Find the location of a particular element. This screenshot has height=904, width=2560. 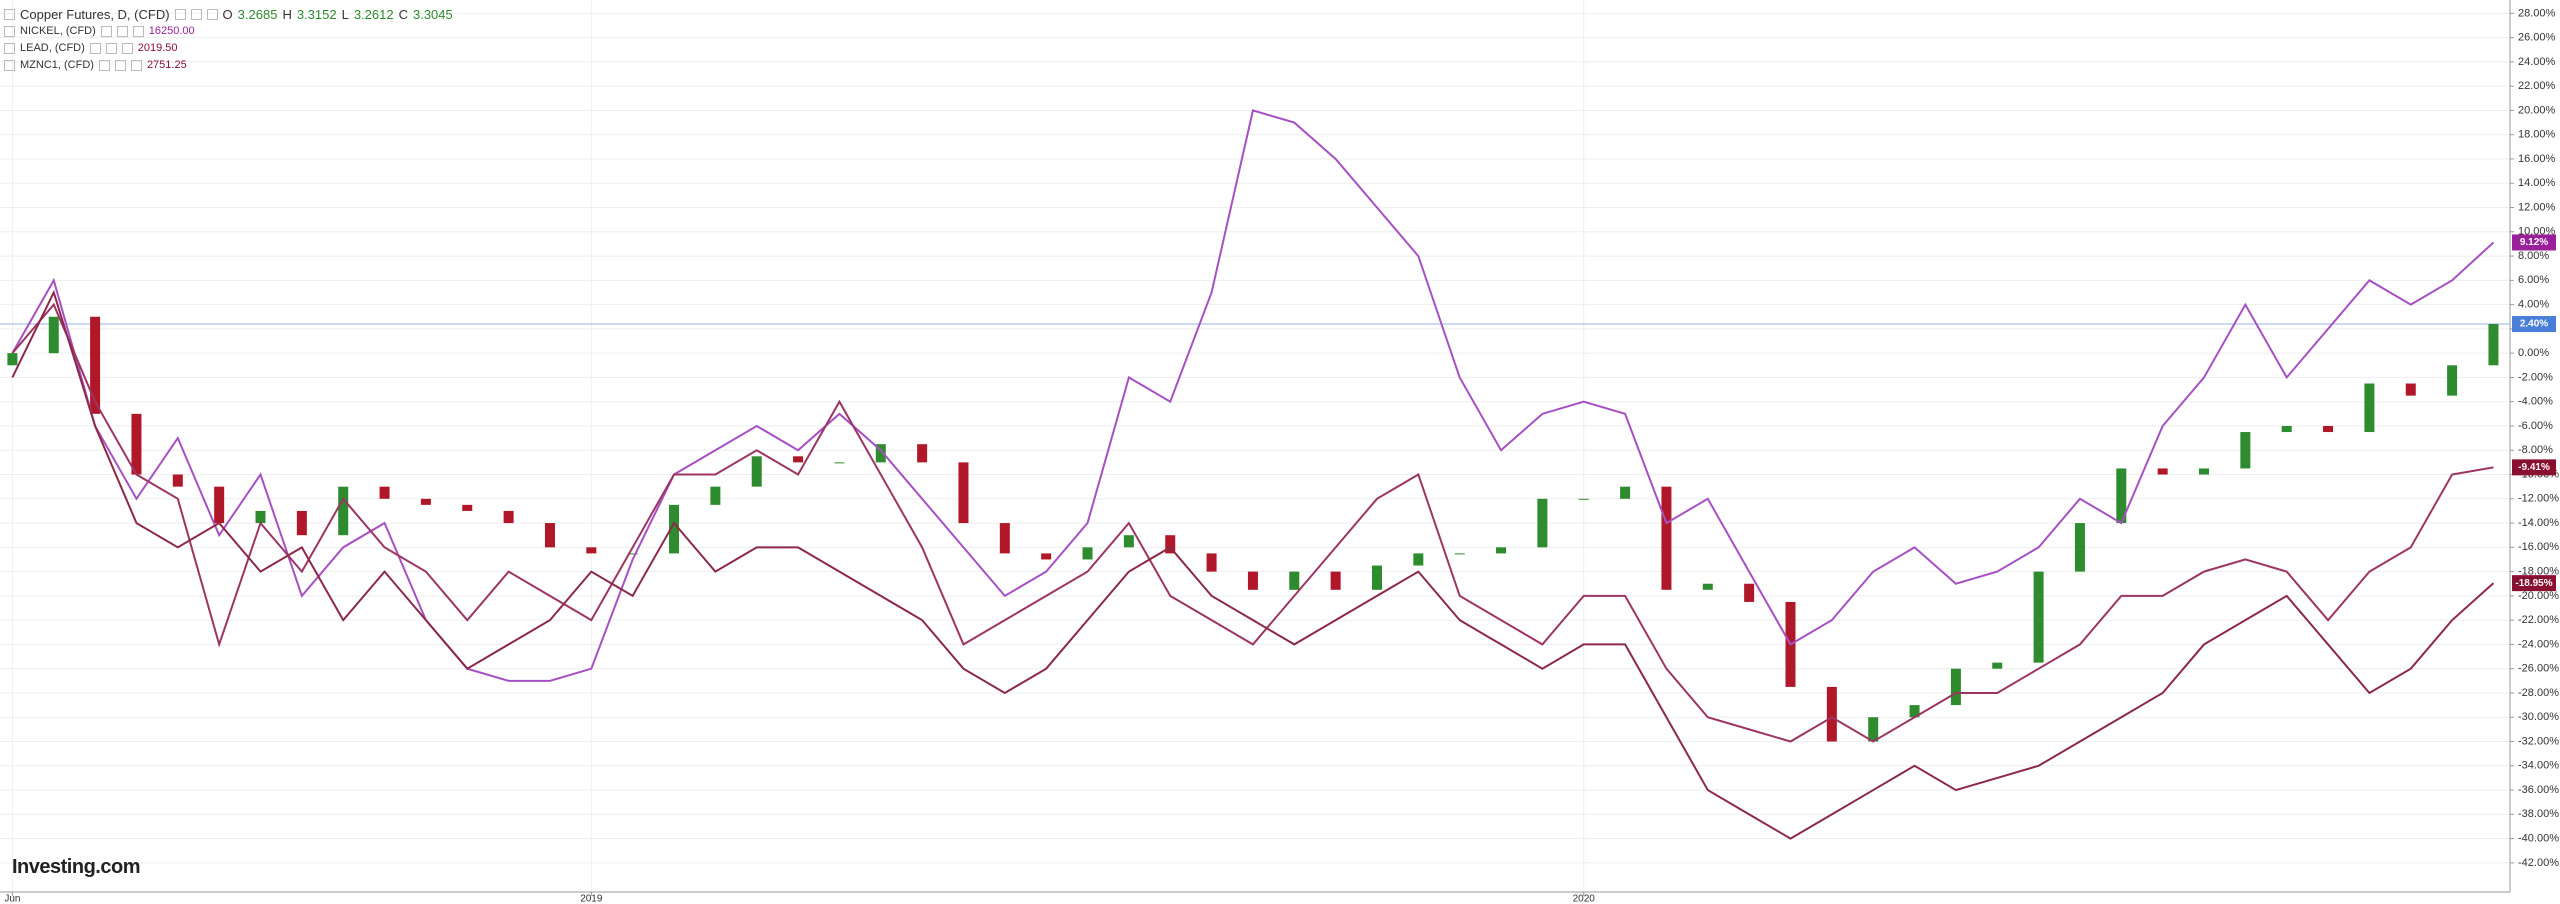

y-tick-label: 28.00% is located at coordinates (2537, 13).